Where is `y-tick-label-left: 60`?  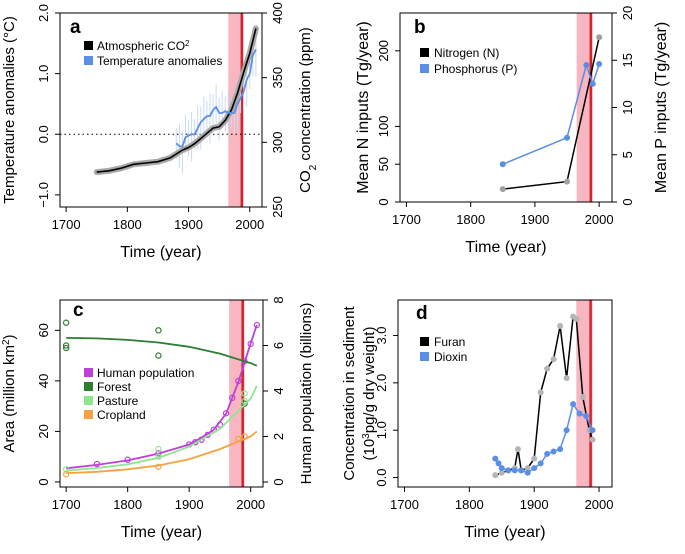
y-tick-label-left: 60 is located at coordinates (43, 330).